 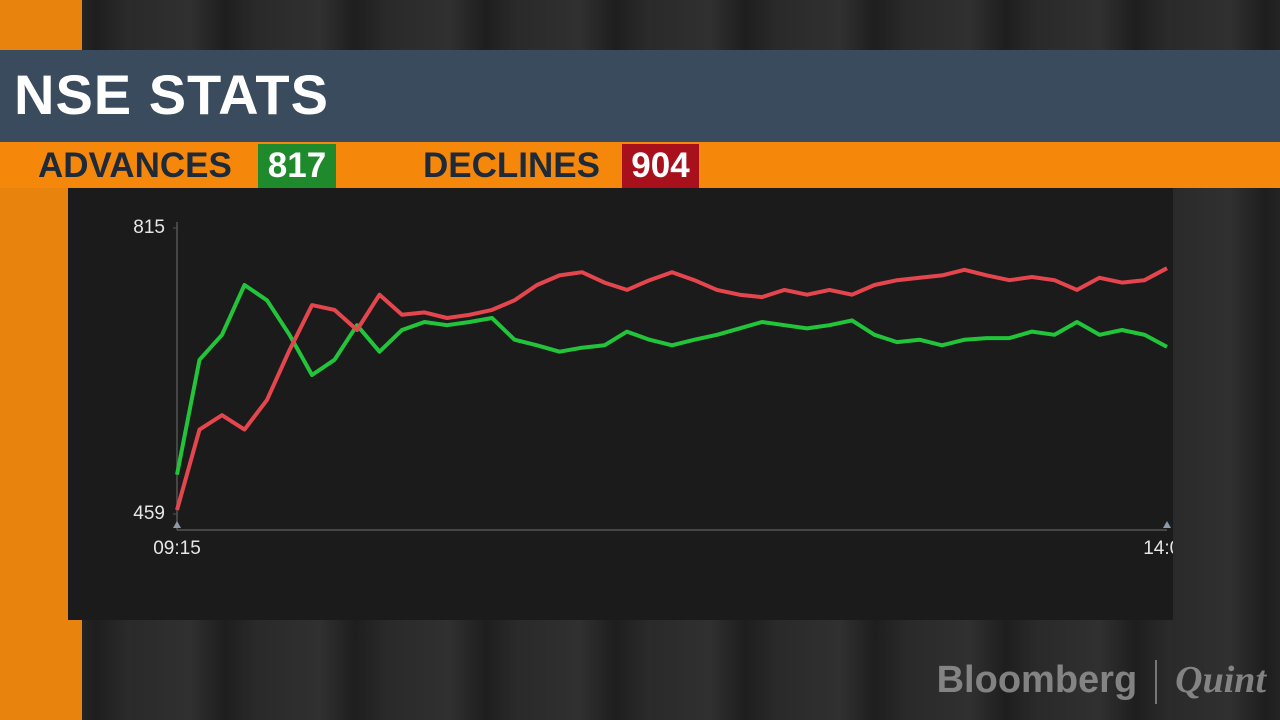 What do you see at coordinates (640, 96) in the screenshot?
I see `title-bar: NSE STATS` at bounding box center [640, 96].